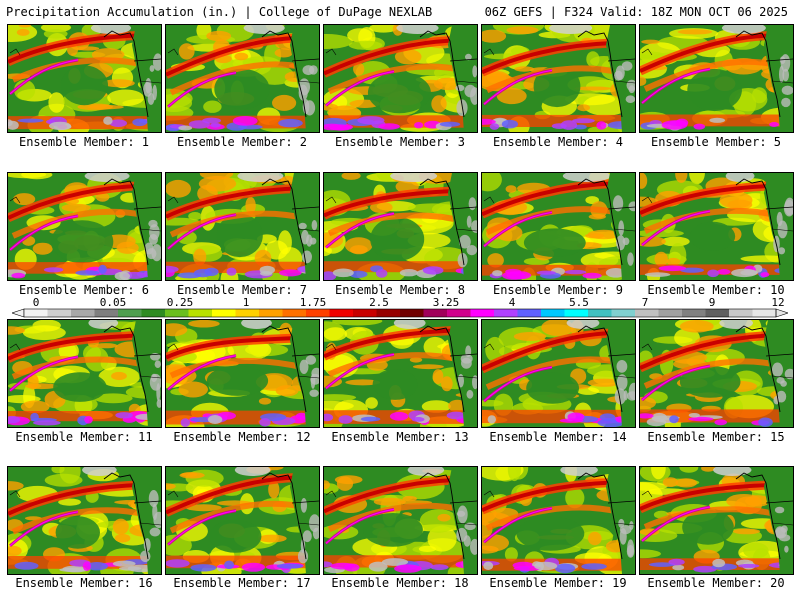 This screenshot has width=800, height=600. Describe the element at coordinates (716, 290) in the screenshot. I see `ensemble-member-label: Ensemble Member: 10` at that location.